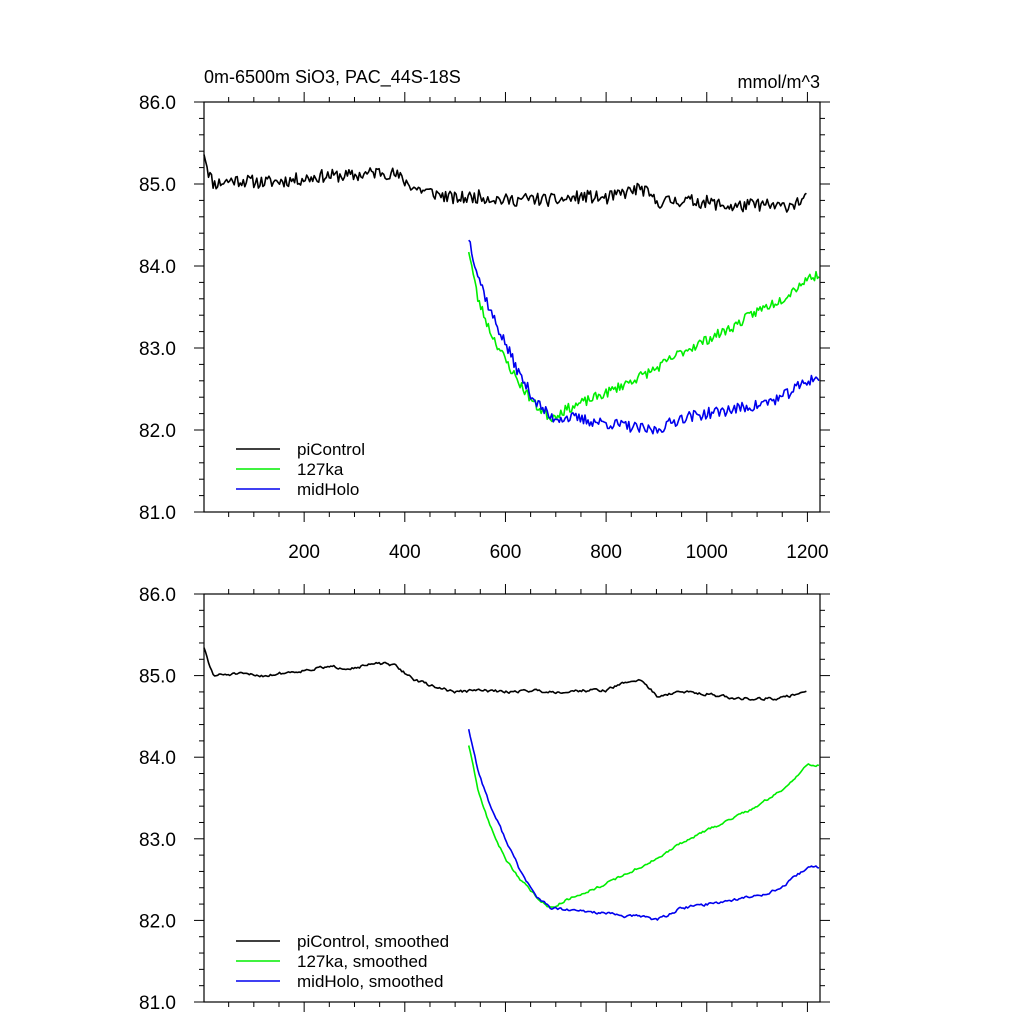 The width and height of the screenshot is (1024, 1029). Describe the element at coordinates (506, 552) in the screenshot. I see `x-tick-label: 600` at that location.